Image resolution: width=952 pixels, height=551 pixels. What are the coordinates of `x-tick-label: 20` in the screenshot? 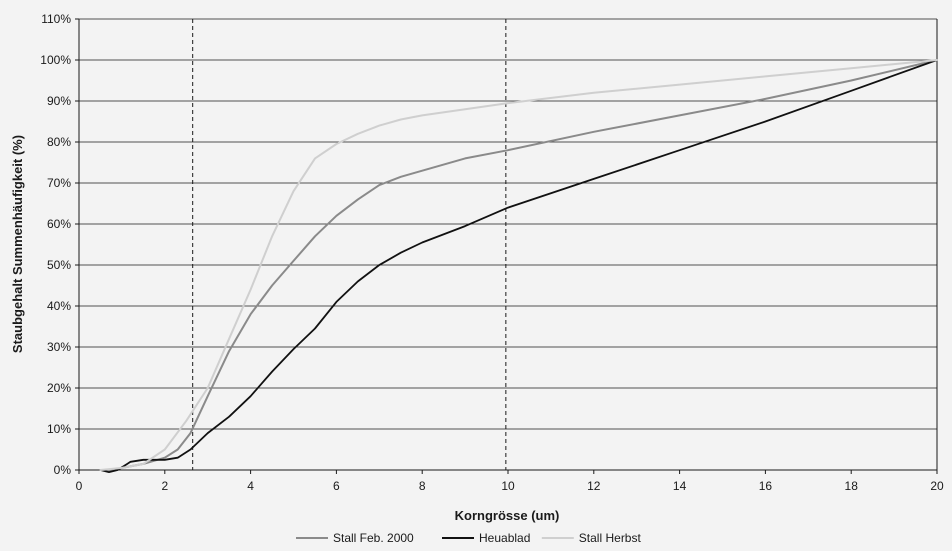 It's located at (937, 486).